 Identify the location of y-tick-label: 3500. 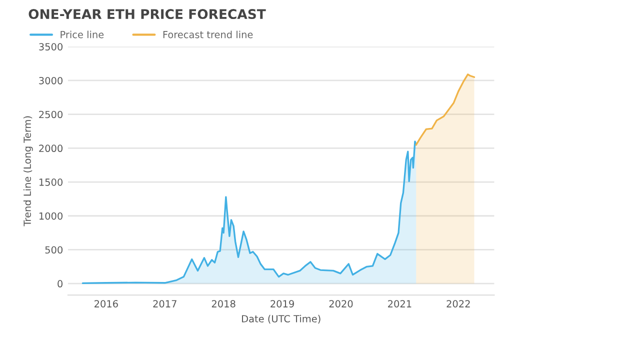
(51, 46).